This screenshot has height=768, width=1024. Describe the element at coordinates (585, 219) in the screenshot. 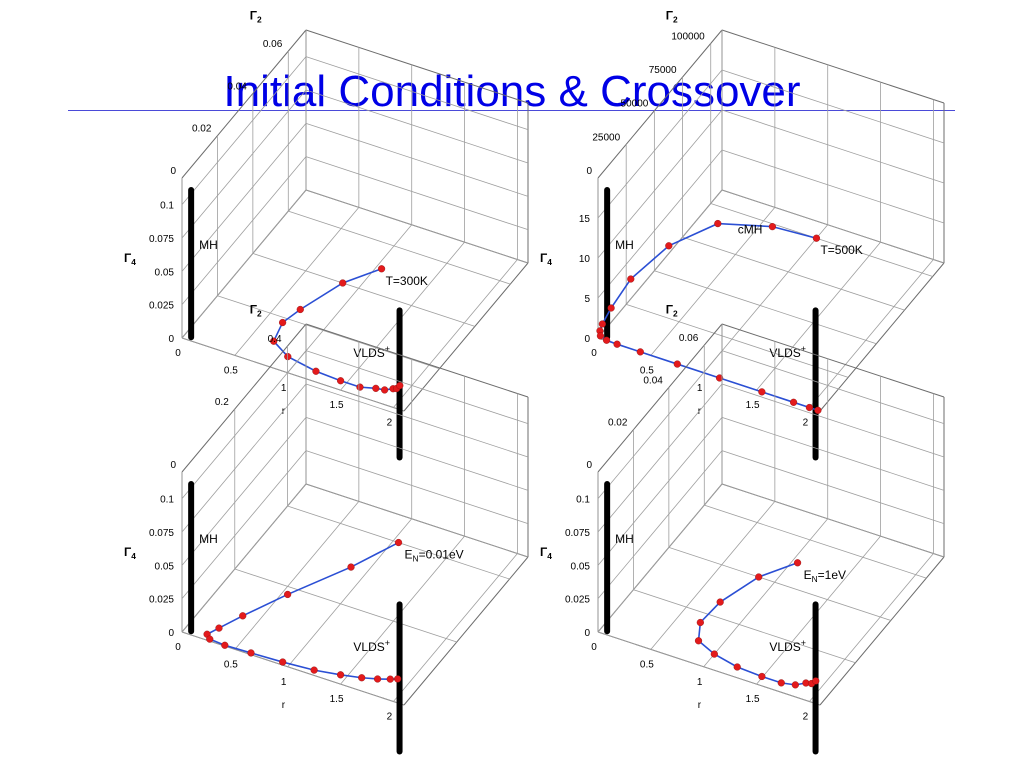

I see `gamma4-tick-label: 15` at that location.